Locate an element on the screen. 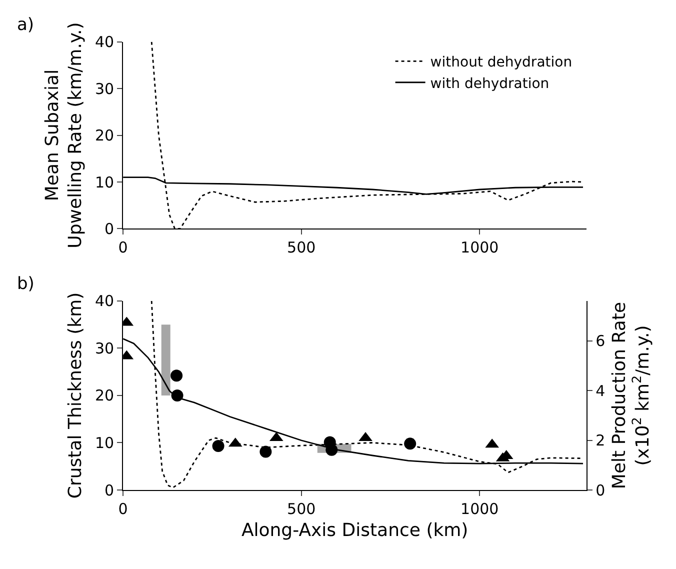 The image size is (676, 569). text: a) is located at coordinates (25, 25).